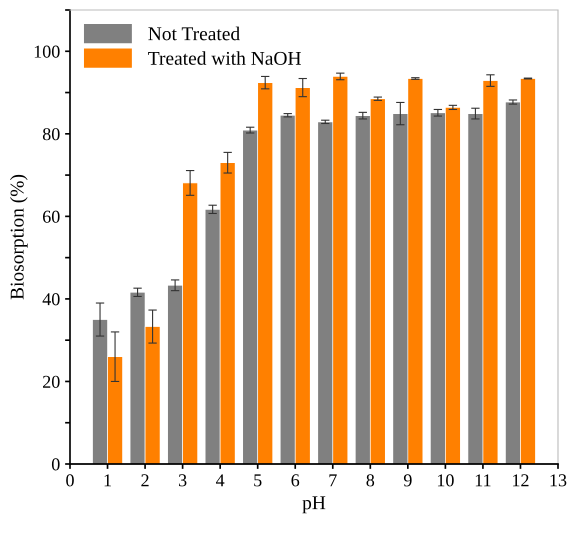  I want to click on x-tick-label: 5, so click(258, 480).